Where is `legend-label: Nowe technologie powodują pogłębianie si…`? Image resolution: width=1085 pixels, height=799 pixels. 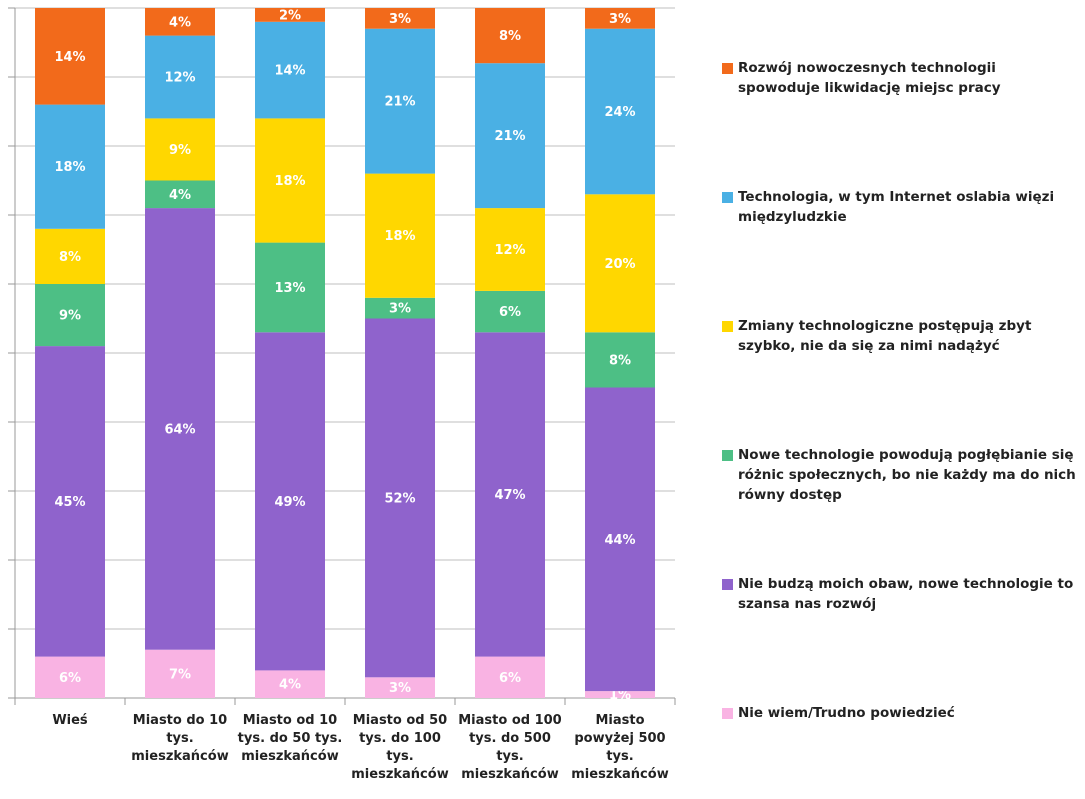
legend-label: Nowe technologie powodują pogłębianie si… is located at coordinates (907, 475).